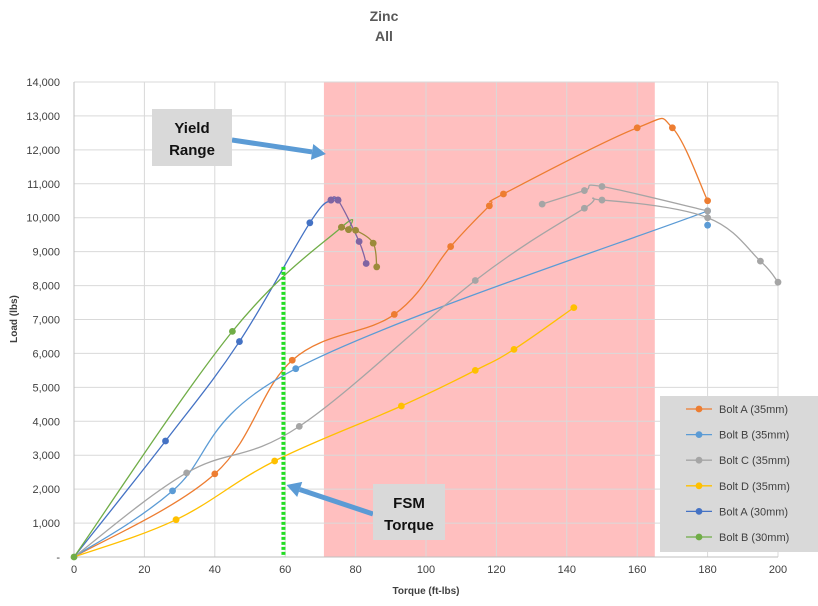 Image resolution: width=818 pixels, height=606 pixels. What do you see at coordinates (294, 489) in the screenshot?
I see `fsm-arrow-head` at bounding box center [294, 489].